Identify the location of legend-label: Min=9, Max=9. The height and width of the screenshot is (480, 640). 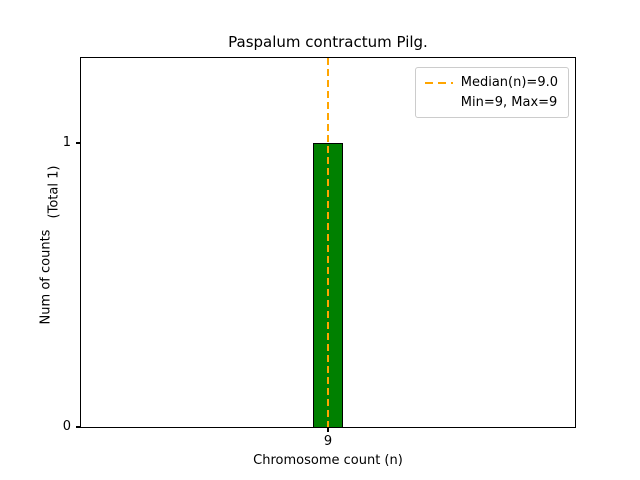
(509, 102).